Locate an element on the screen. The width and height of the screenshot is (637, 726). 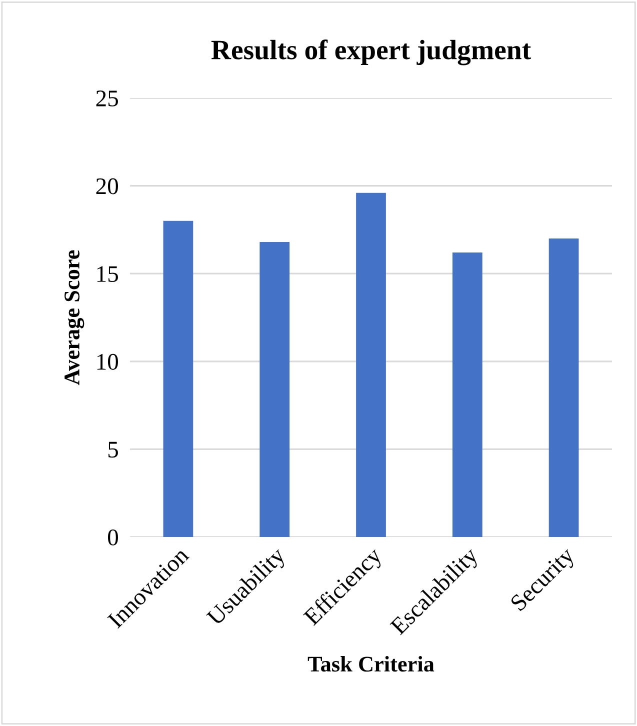
y-axis-title: Average Score is located at coordinates (74, 318).